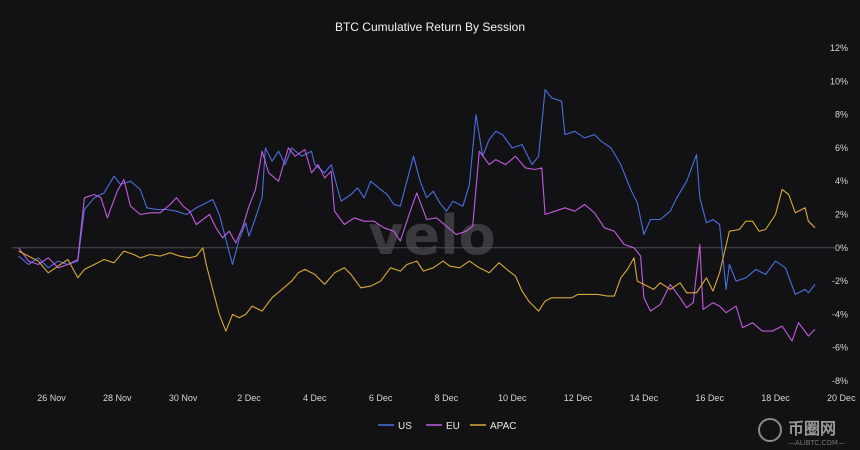 The height and width of the screenshot is (450, 860). I want to click on x-tick-label: 26 Nov, so click(51, 398).